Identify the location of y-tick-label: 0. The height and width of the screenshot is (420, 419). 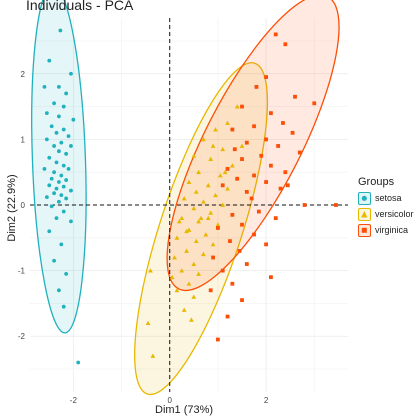
(23, 205).